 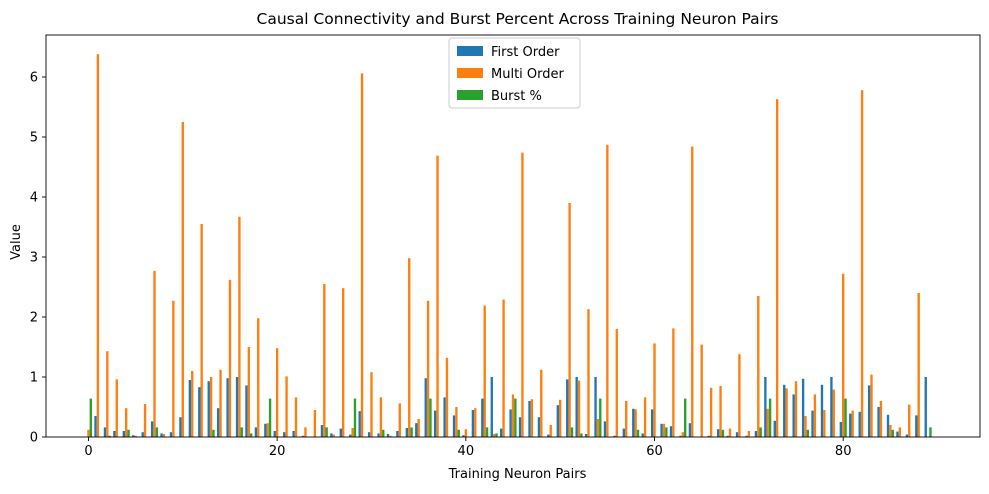 What do you see at coordinates (34, 78) in the screenshot?
I see `y-tick-label: 6` at bounding box center [34, 78].